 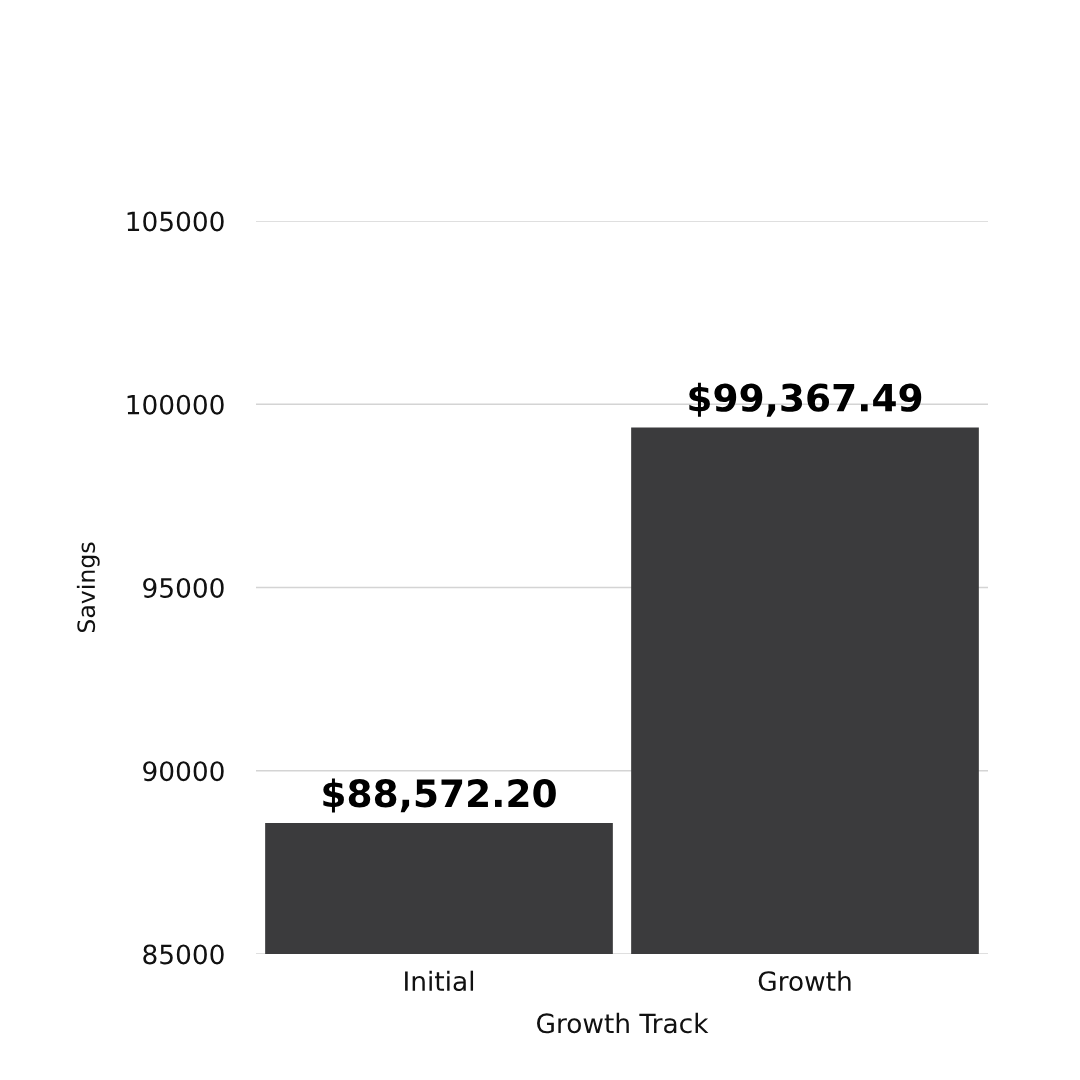 What do you see at coordinates (439, 981) in the screenshot?
I see `x-tick-label: Initial` at bounding box center [439, 981].